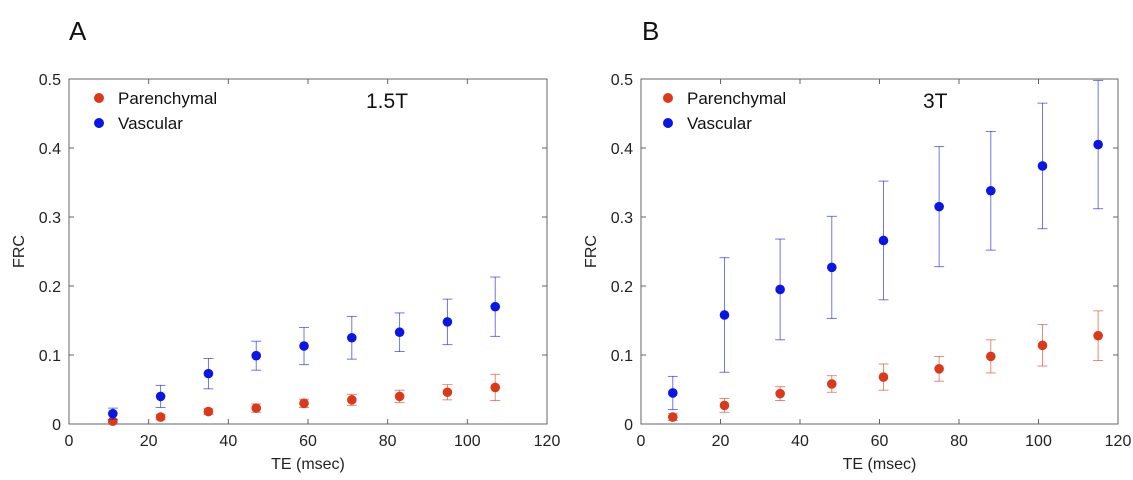  I want to click on panel-a-y-tick-label: 0, so click(56, 425).